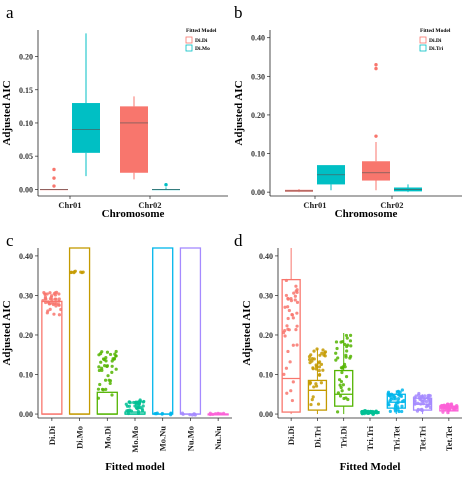  Describe the element at coordinates (423, 48) in the screenshot. I see `legend-swatch` at that location.